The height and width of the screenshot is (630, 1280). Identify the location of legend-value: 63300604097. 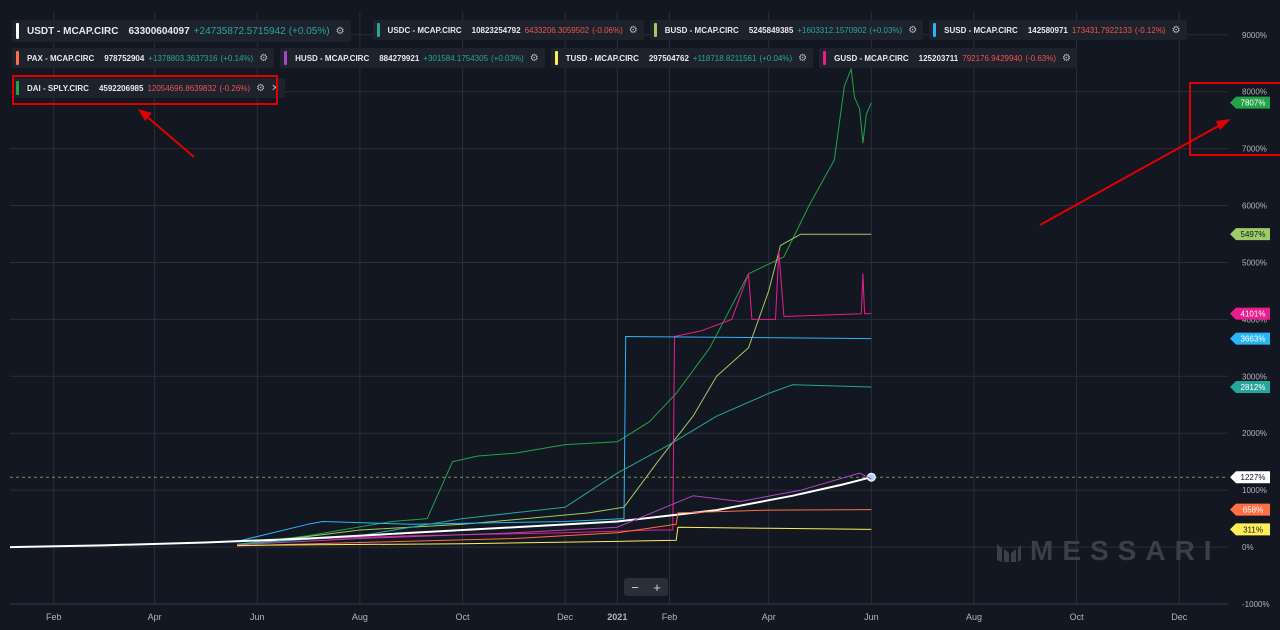
(159, 31).